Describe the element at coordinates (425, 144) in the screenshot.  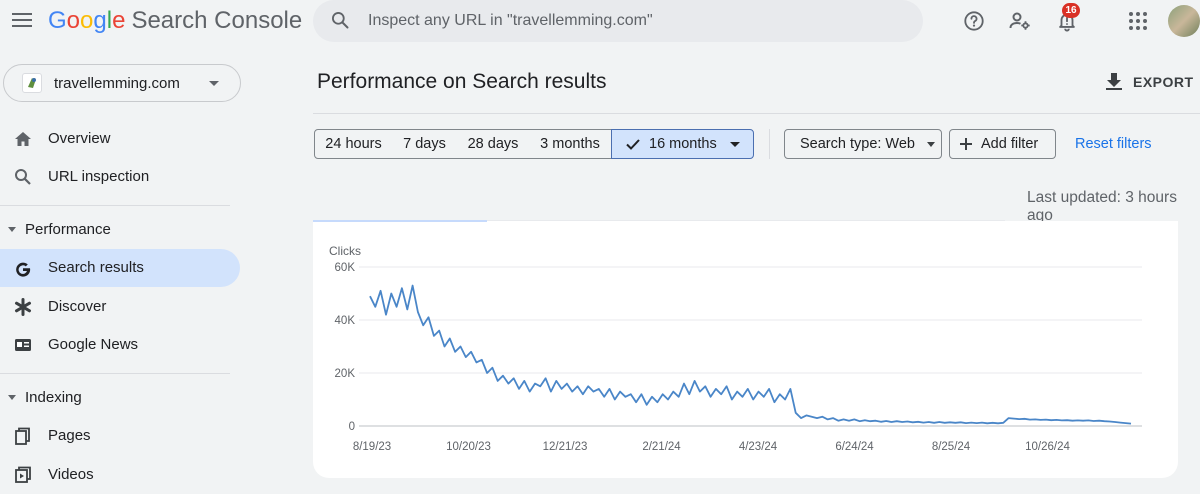
I see `range-7-days: 7 days` at that location.